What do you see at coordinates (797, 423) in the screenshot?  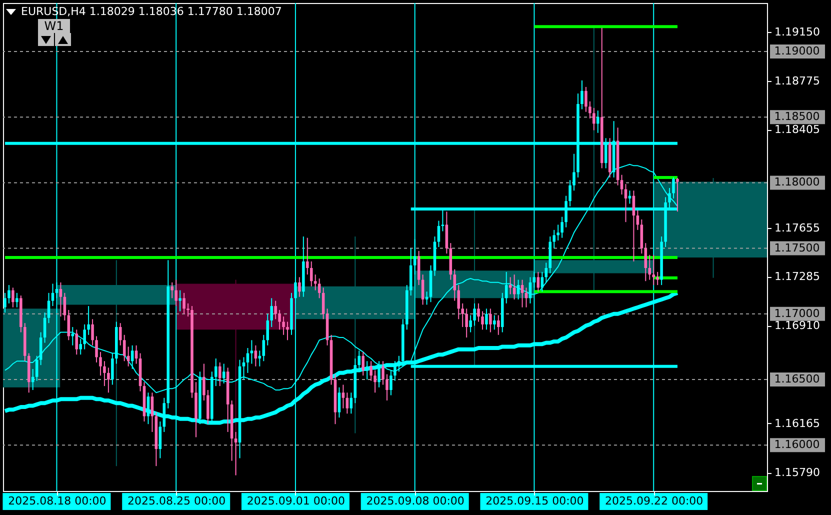 I see `y-tick-label: 1.16165` at bounding box center [797, 423].